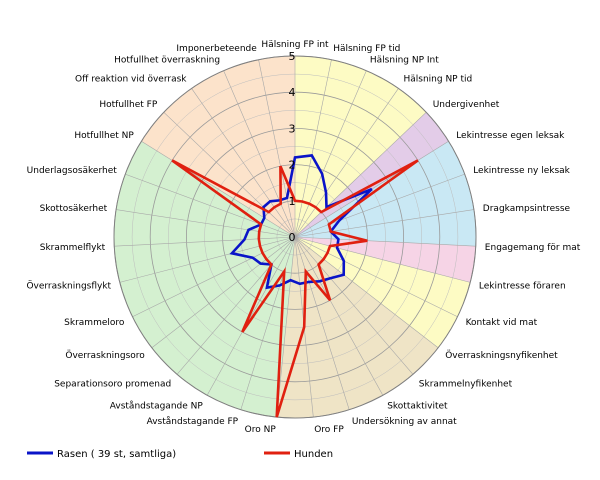 The image size is (600, 480). Describe the element at coordinates (72, 171) in the screenshot. I see `axis-label: Underlagsosäkerhet` at that location.